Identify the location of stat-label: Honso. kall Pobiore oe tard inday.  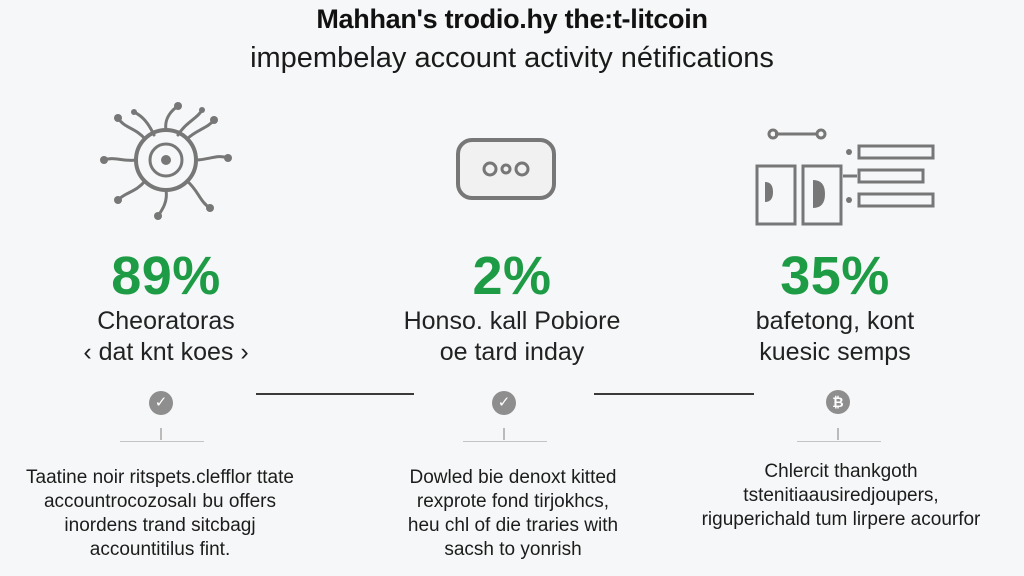
(512, 337).